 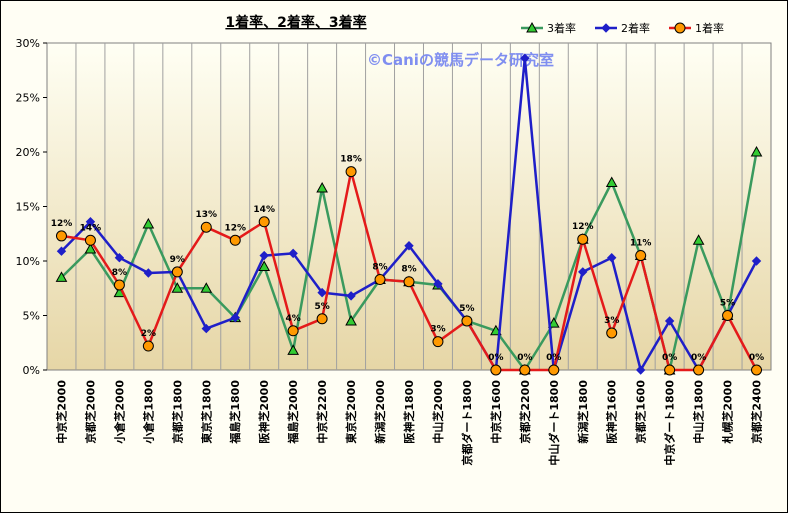 What do you see at coordinates (177, 260) in the screenshot?
I see `data-label: 9%` at bounding box center [177, 260].